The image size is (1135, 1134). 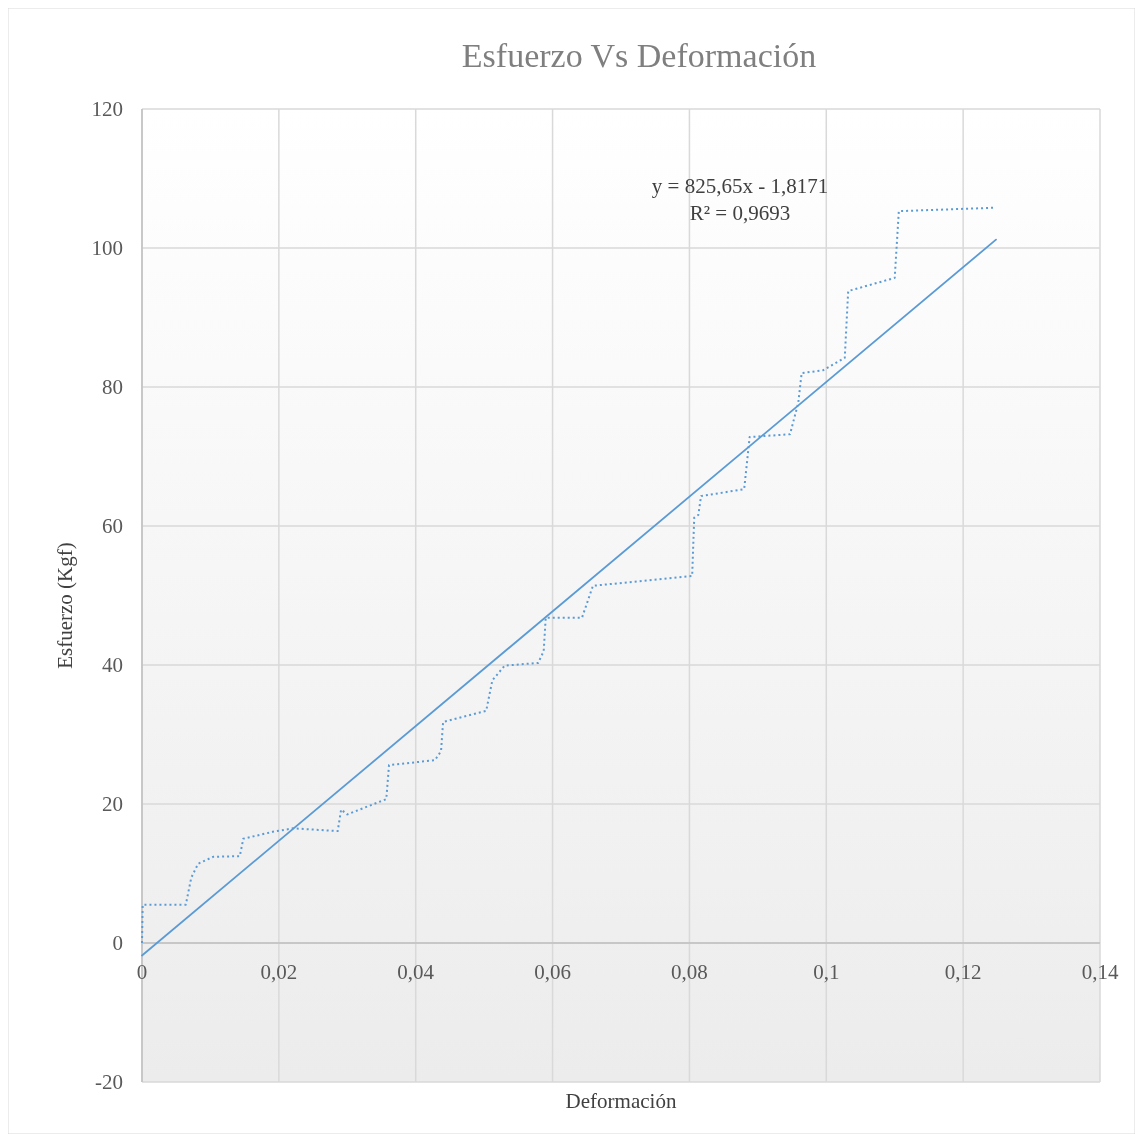 What do you see at coordinates (107, 248) in the screenshot?
I see `y-tick-label: 100` at bounding box center [107, 248].